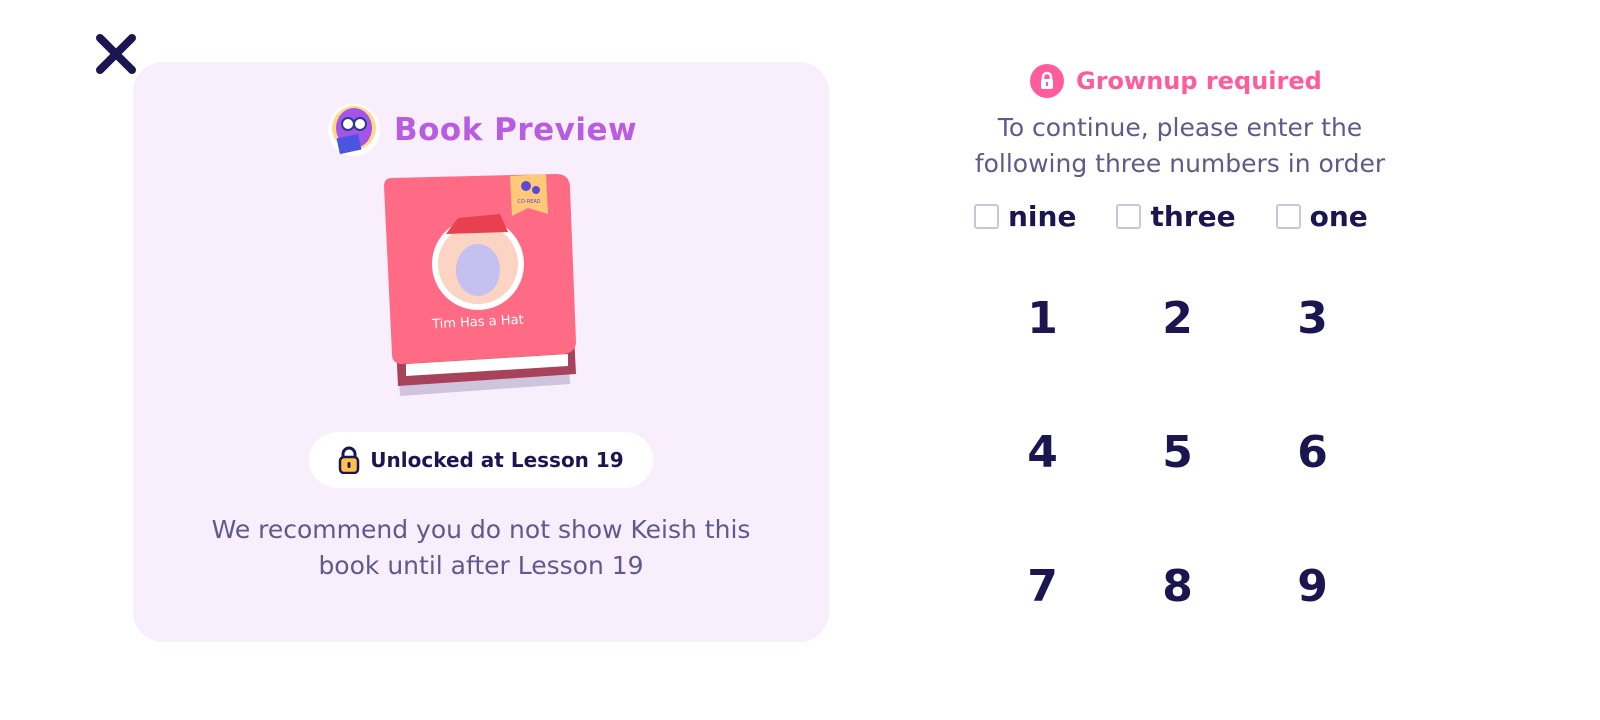  Describe the element at coordinates (478, 293) in the screenshot. I see `book-cover: Tim Has a Hat CO-READ` at that location.